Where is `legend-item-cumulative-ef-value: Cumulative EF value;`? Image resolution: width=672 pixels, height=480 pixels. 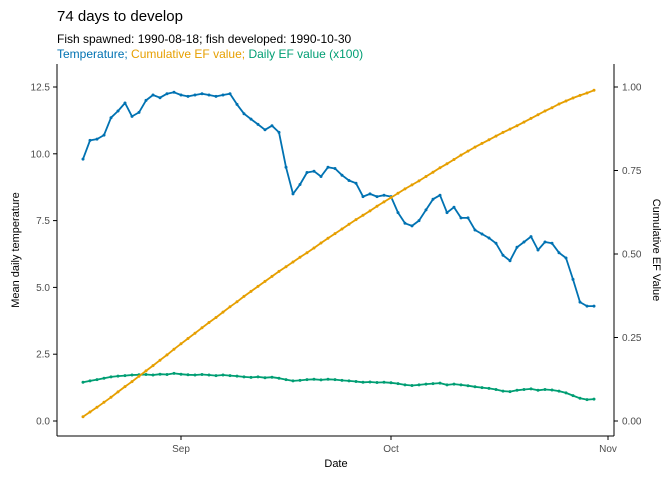 legend-item-cumulative-ef-value: Cumulative EF value; is located at coordinates (190, 54).